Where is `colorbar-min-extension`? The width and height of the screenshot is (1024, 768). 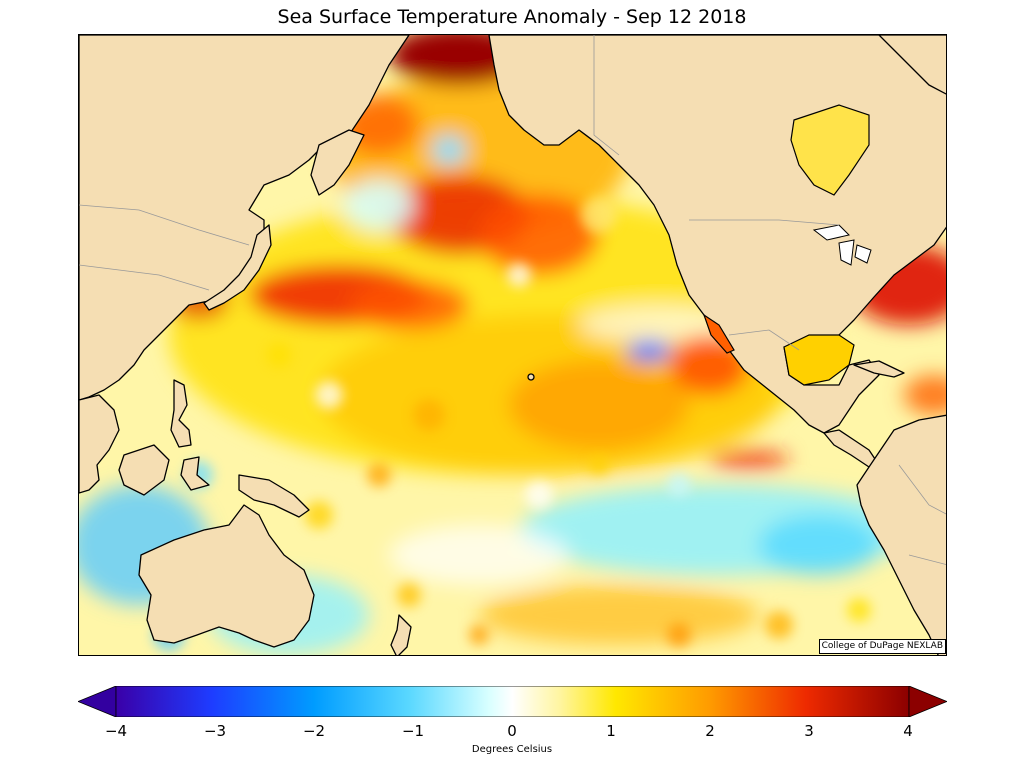
colorbar-min-extension is located at coordinates (97, 701).